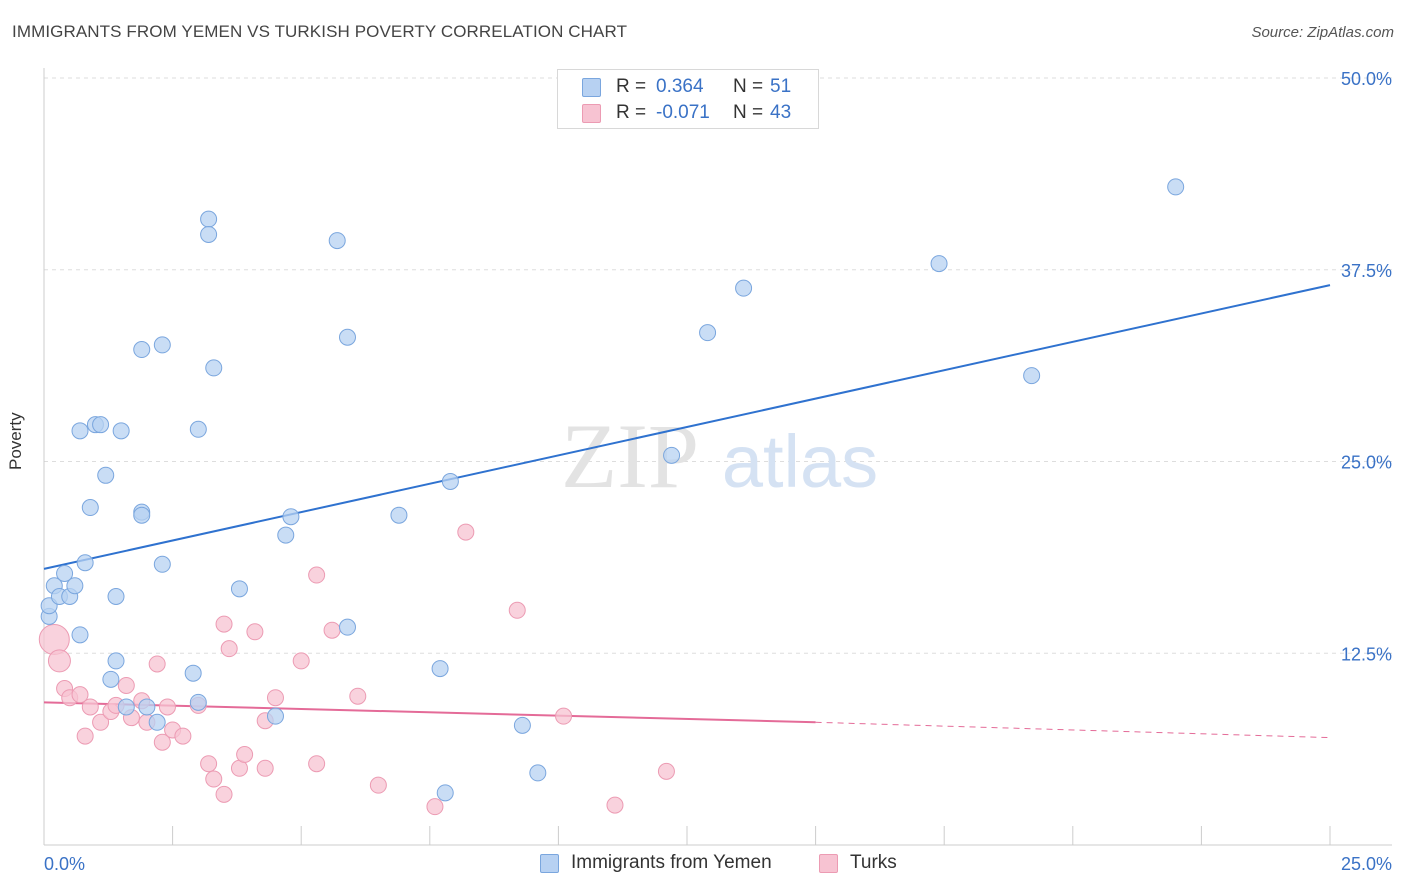  I want to click on legend-r-value: -0.071, so click(683, 112).